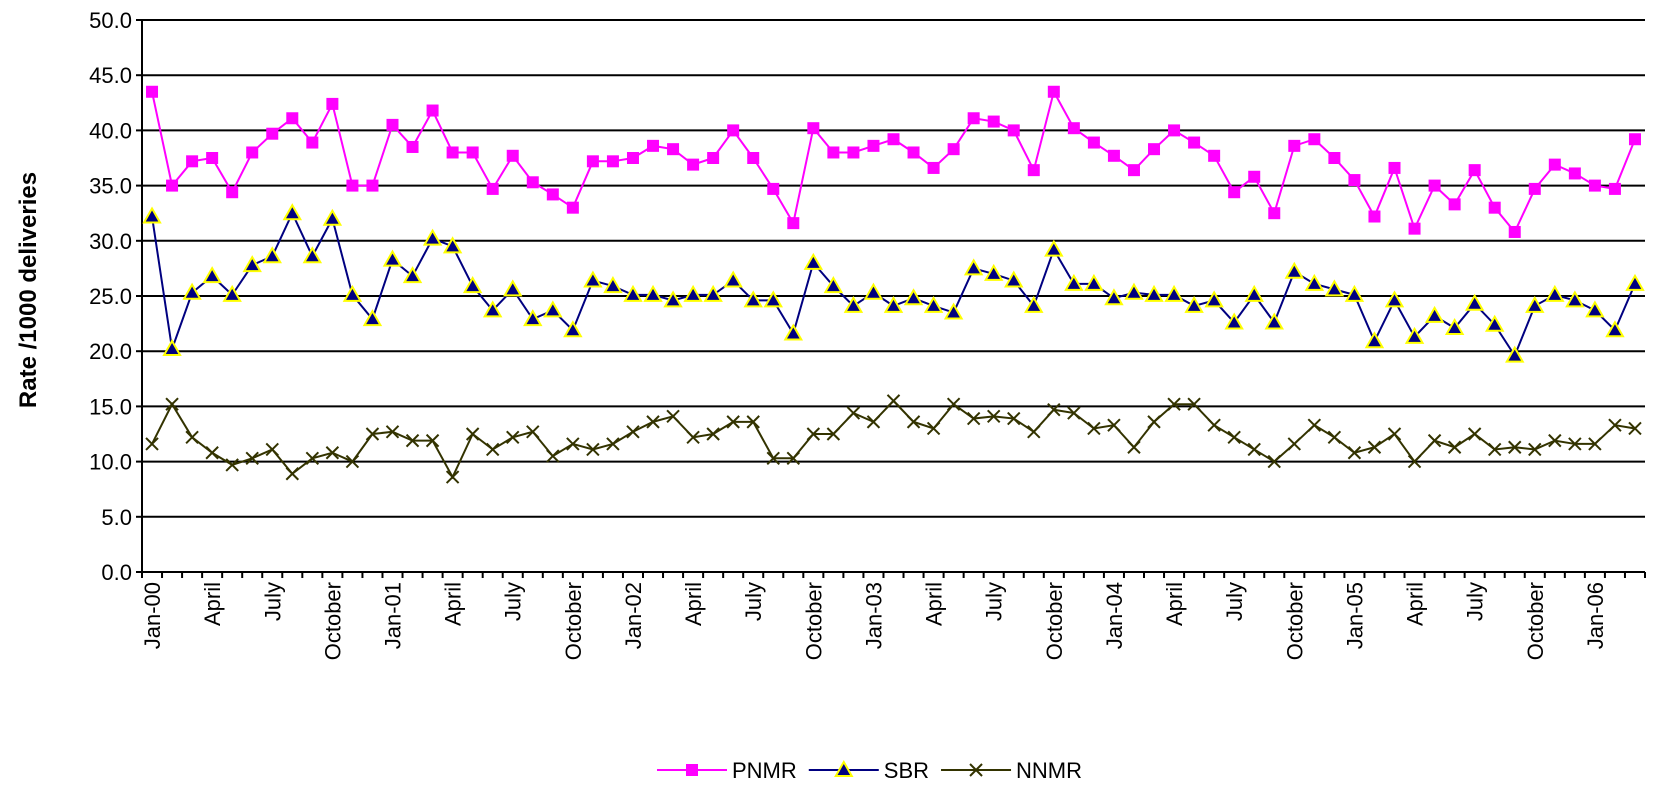 This screenshot has width=1654, height=800. What do you see at coordinates (906, 770) in the screenshot?
I see `legend-label: SBR` at bounding box center [906, 770].